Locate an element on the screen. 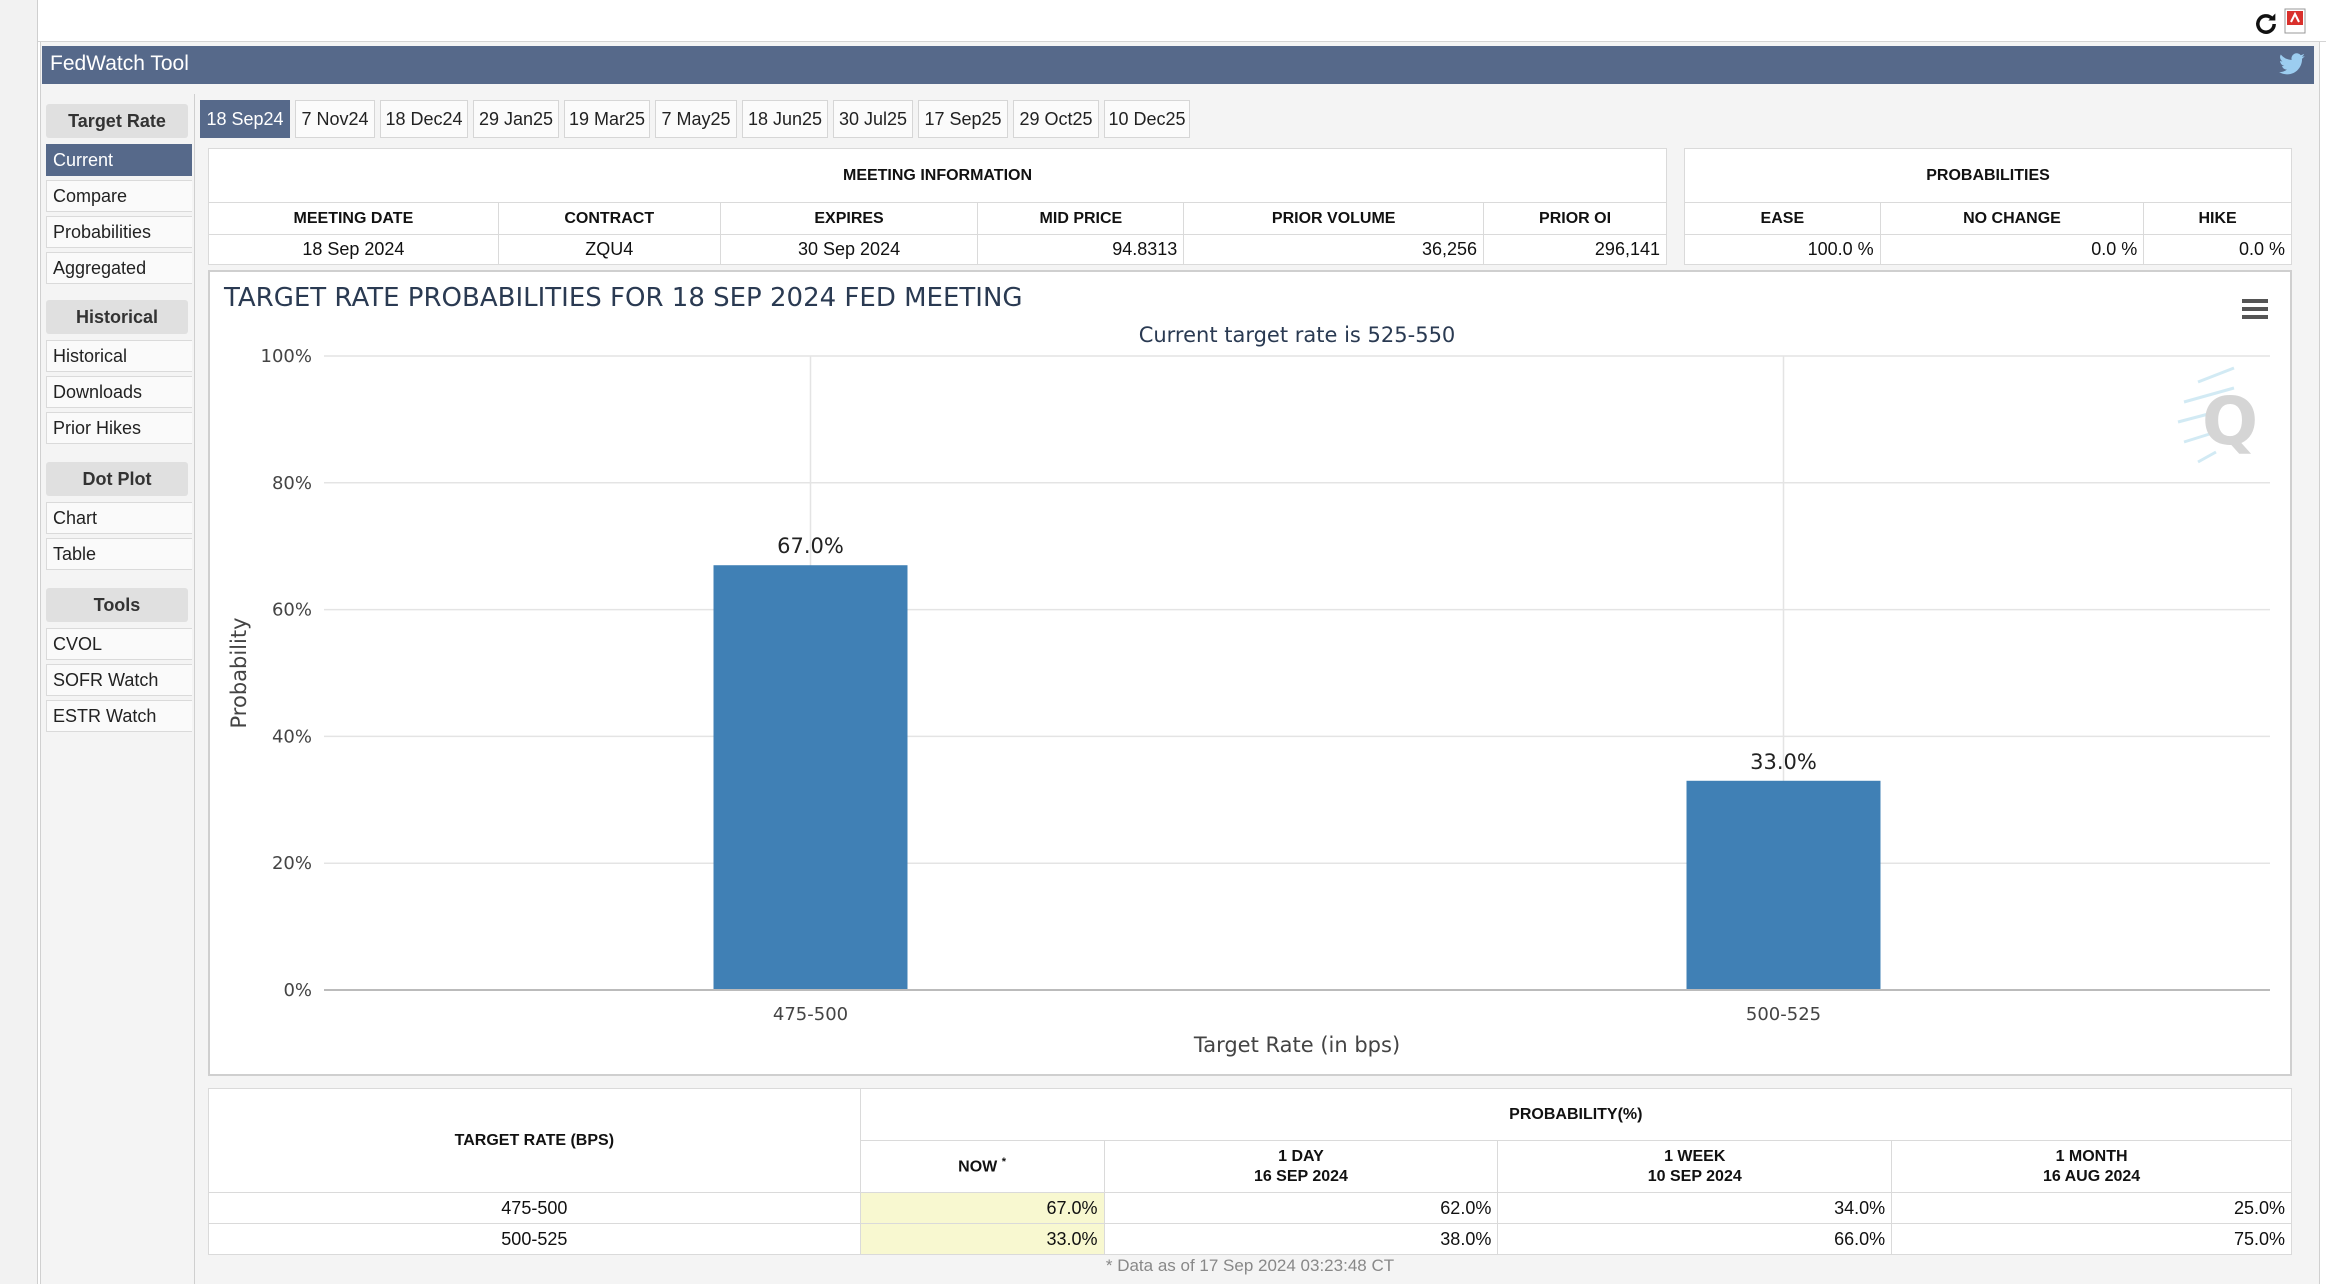 This screenshot has height=1284, width=2326. header-1-week: 1 WEEK 10 SEP 2024 is located at coordinates (1695, 1166).